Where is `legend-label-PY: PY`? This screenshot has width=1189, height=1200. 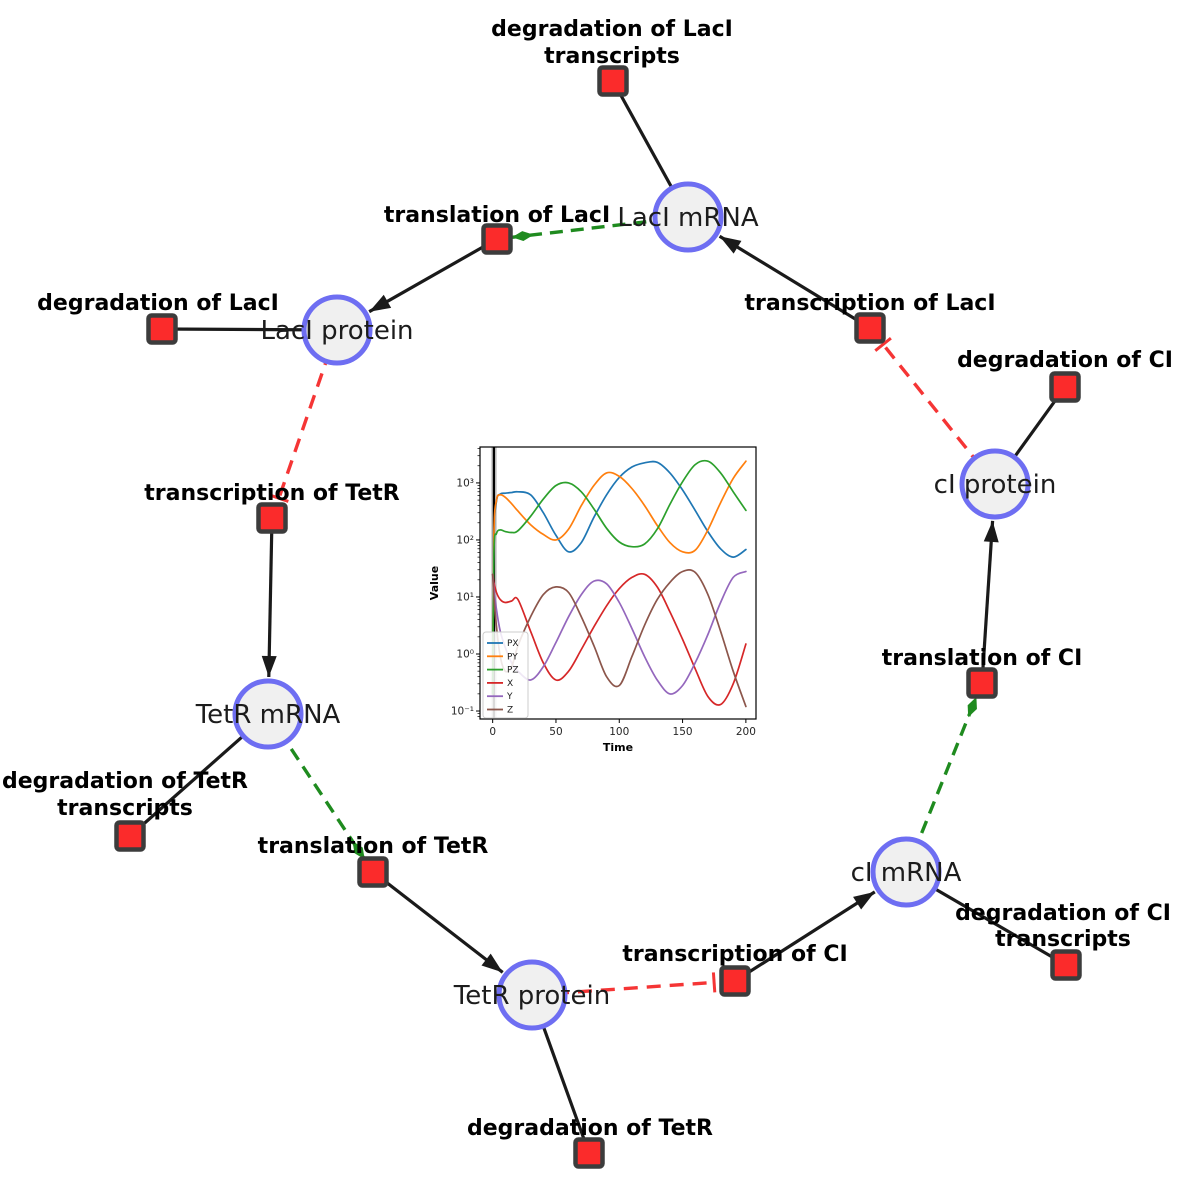
legend-label-PY: PY is located at coordinates (512, 657).